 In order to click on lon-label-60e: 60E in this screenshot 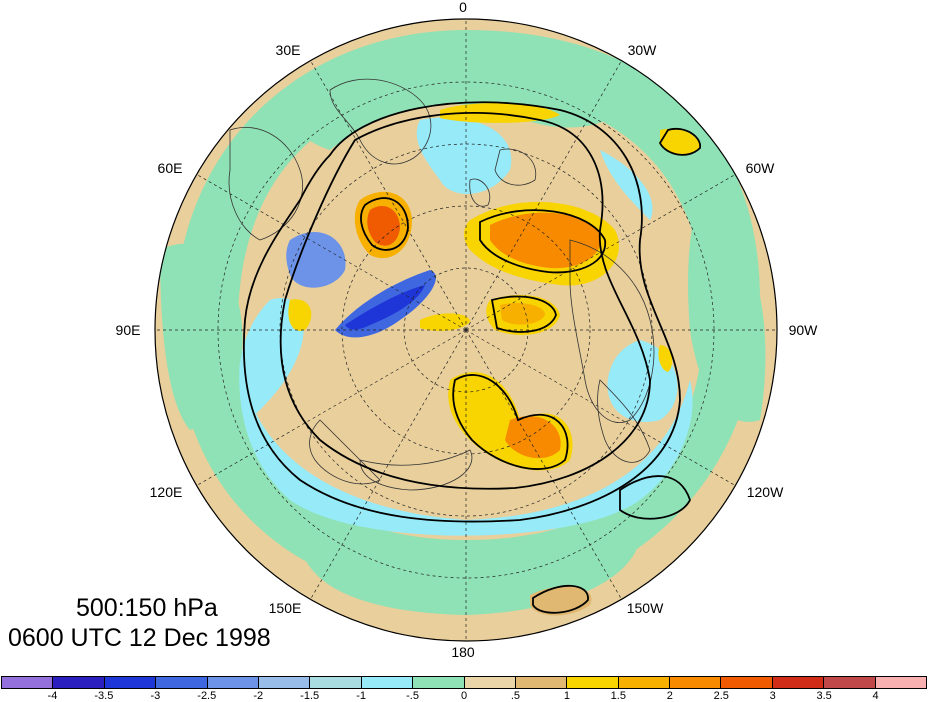, I will do `click(170, 168)`.